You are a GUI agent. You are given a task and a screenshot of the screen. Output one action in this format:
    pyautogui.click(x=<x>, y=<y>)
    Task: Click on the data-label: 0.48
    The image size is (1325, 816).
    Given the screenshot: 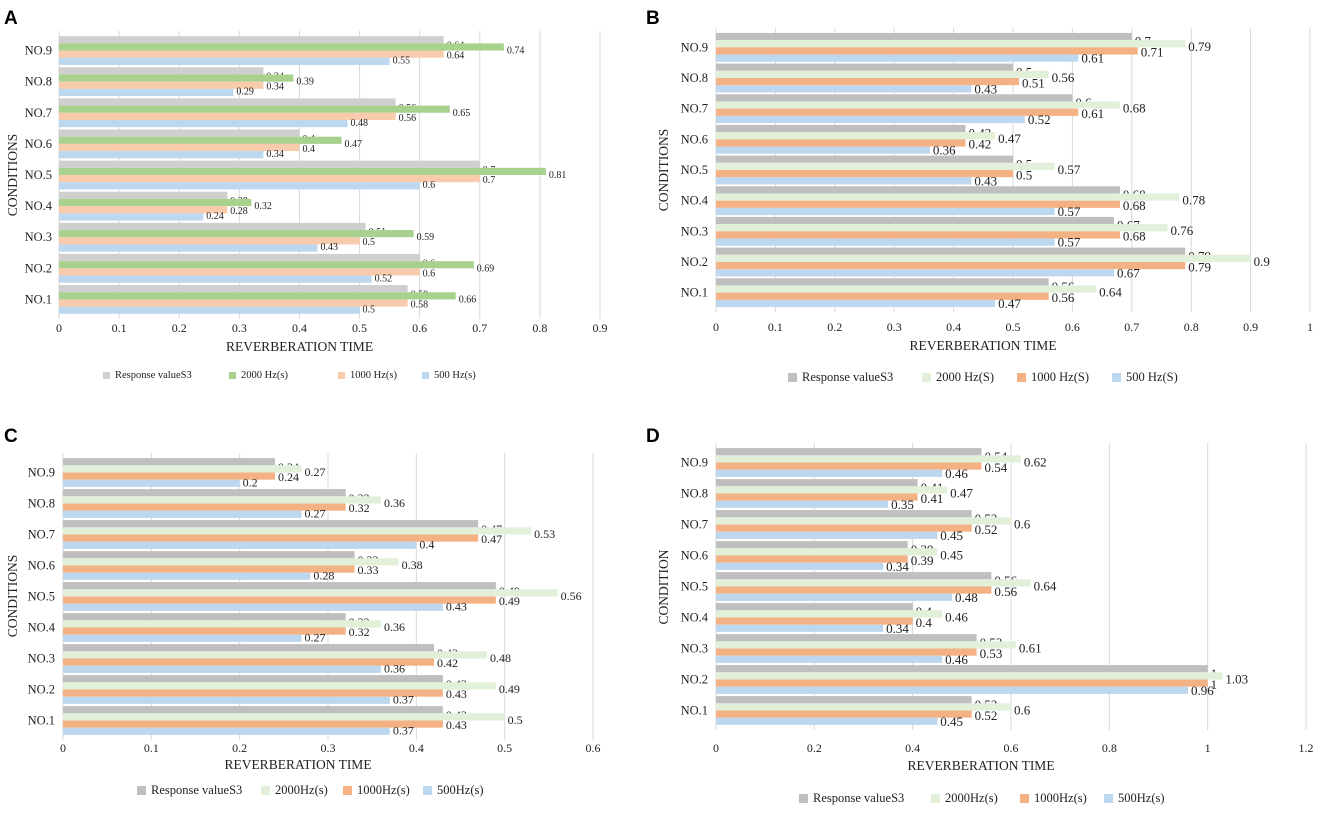 What is the action you would take?
    pyautogui.click(x=500, y=658)
    